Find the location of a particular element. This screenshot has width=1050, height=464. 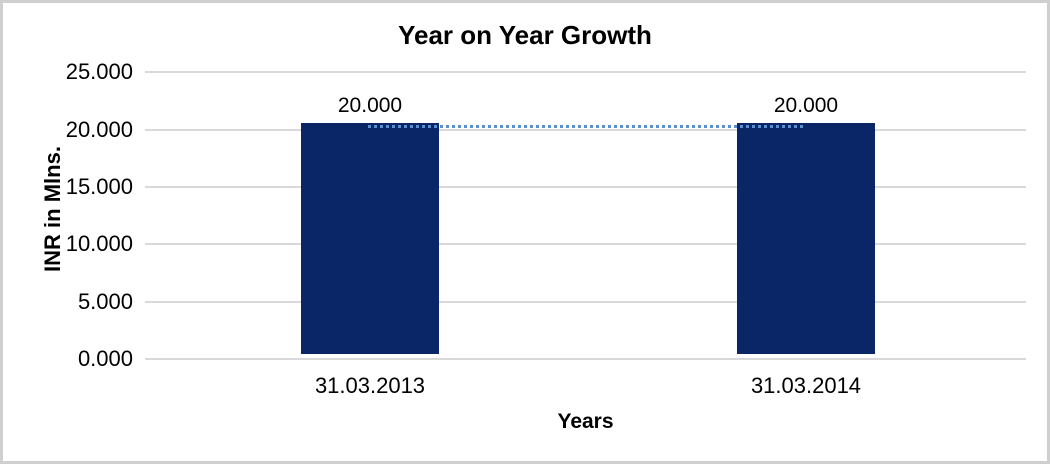

y-axis-title: INR in Mlns. is located at coordinates (52, 209).